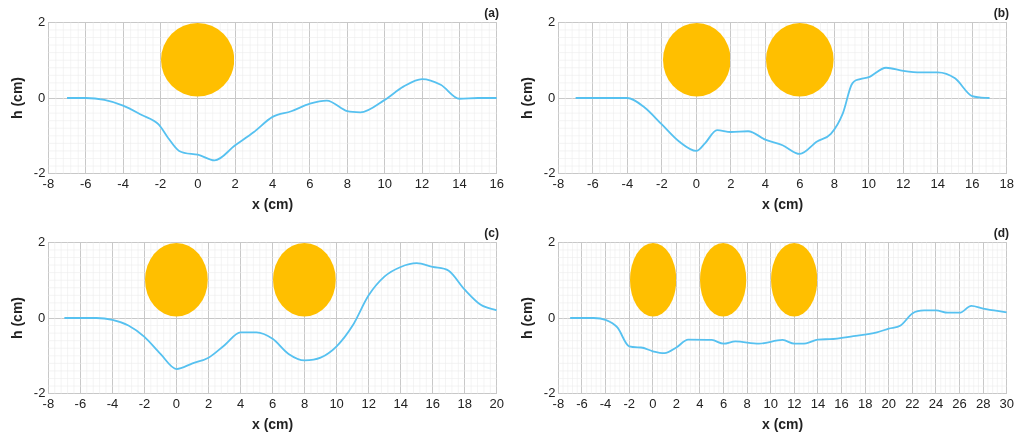  What do you see at coordinates (1001, 232) in the screenshot?
I see `chart-title: (d)` at bounding box center [1001, 232].